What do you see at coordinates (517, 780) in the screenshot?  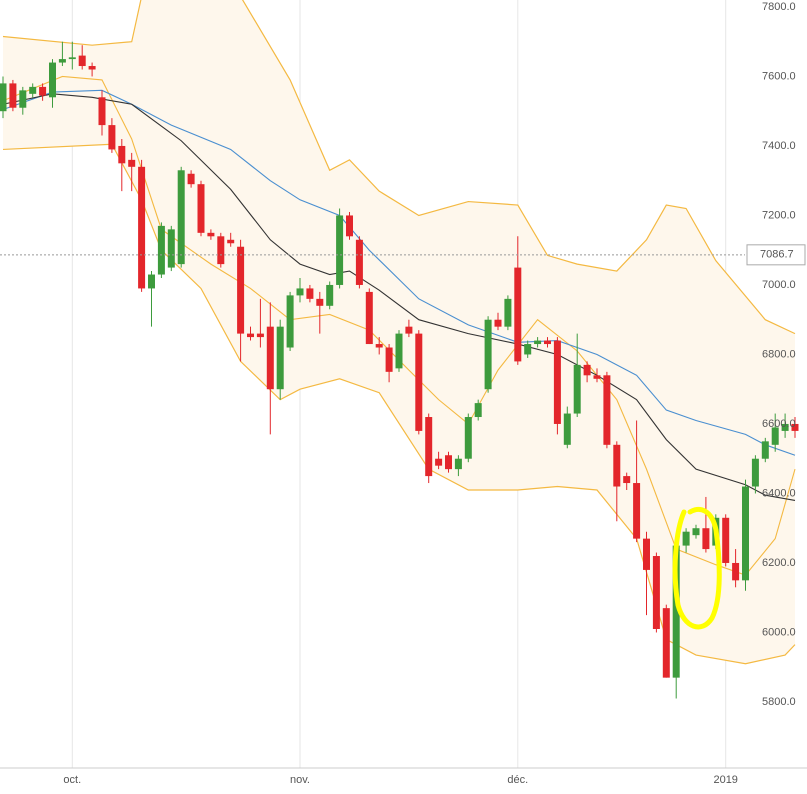 I see `x-tick-label: déc.` at bounding box center [517, 780].